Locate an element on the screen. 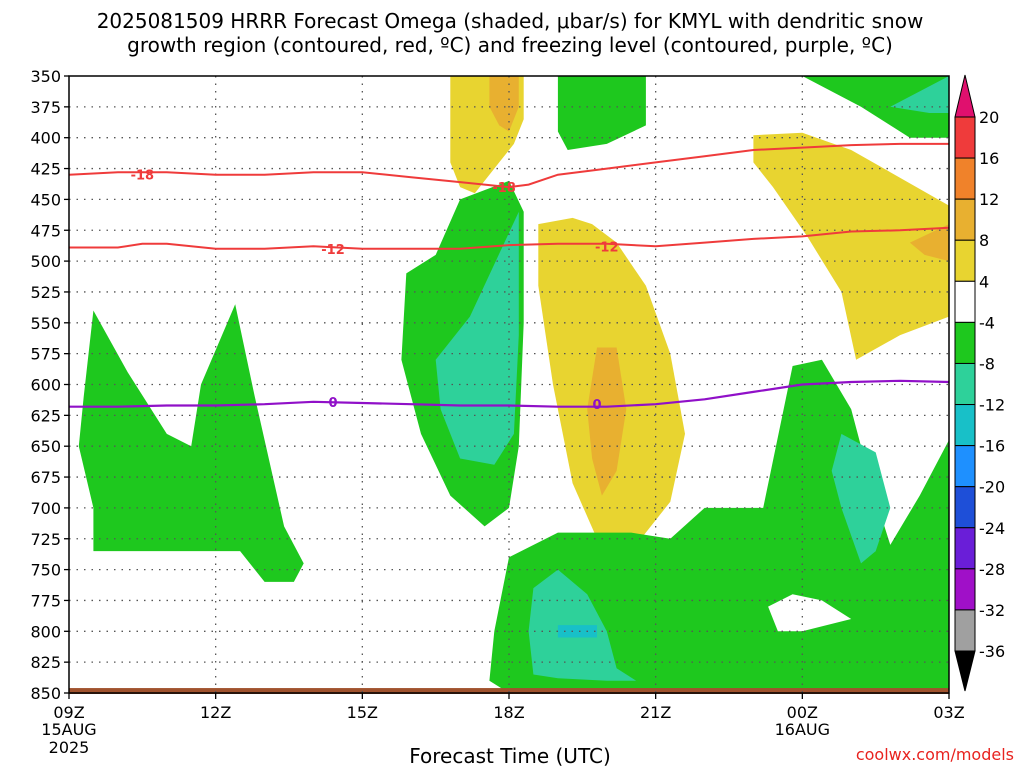 Image resolution: width=1024 pixels, height=768 pixels. colorbar-top-triangle is located at coordinates (965, 96).